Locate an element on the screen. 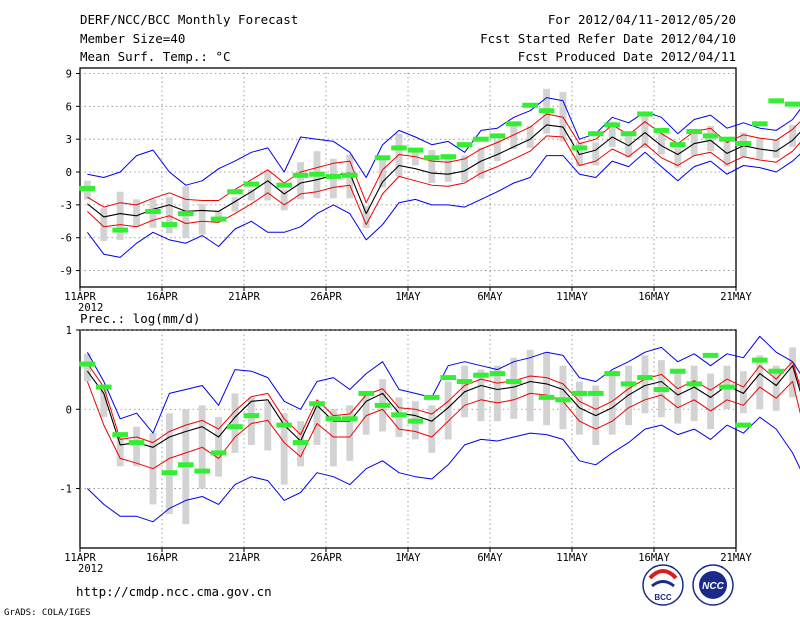 The width and height of the screenshot is (800, 618). x-tick-label: 1MAY is located at coordinates (408, 558).